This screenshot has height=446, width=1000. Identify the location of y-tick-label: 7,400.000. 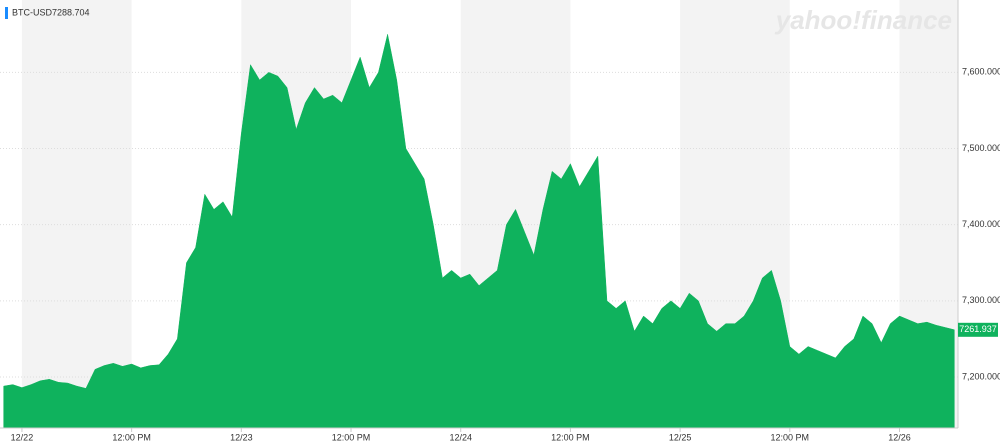
(981, 224).